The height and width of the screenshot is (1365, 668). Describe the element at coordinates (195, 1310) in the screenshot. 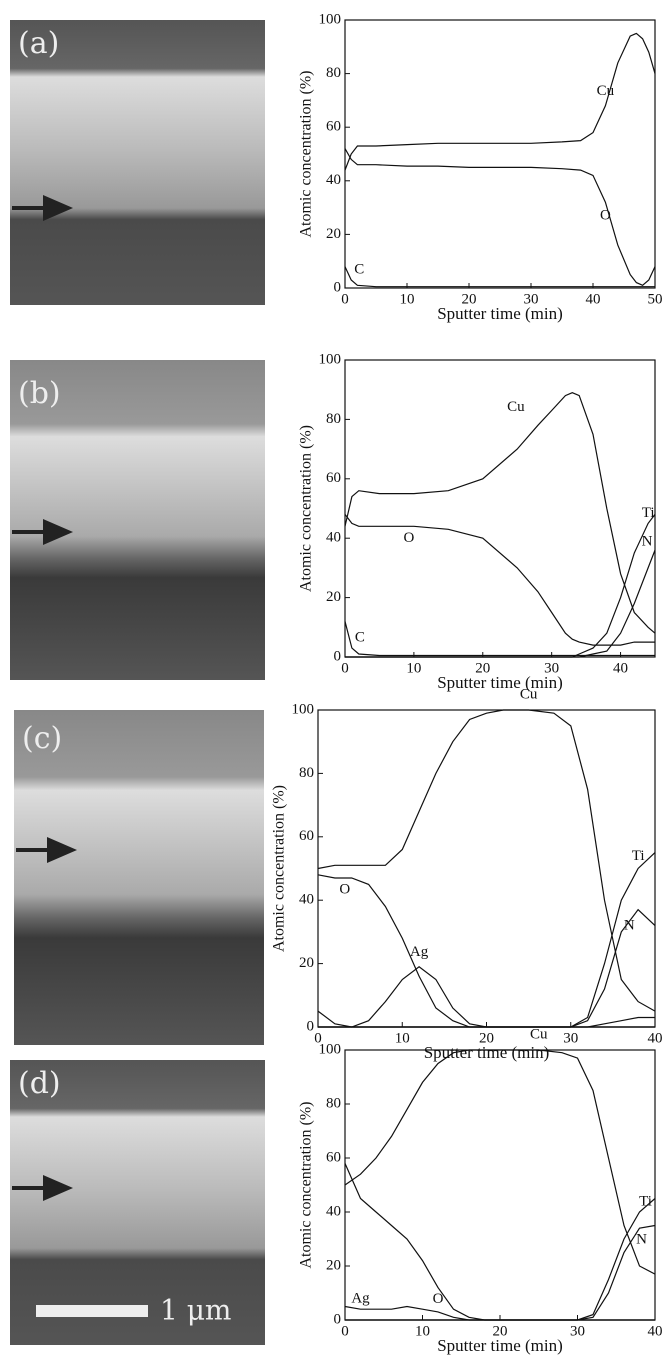

I see `scale-bar-label: 1 μm` at that location.